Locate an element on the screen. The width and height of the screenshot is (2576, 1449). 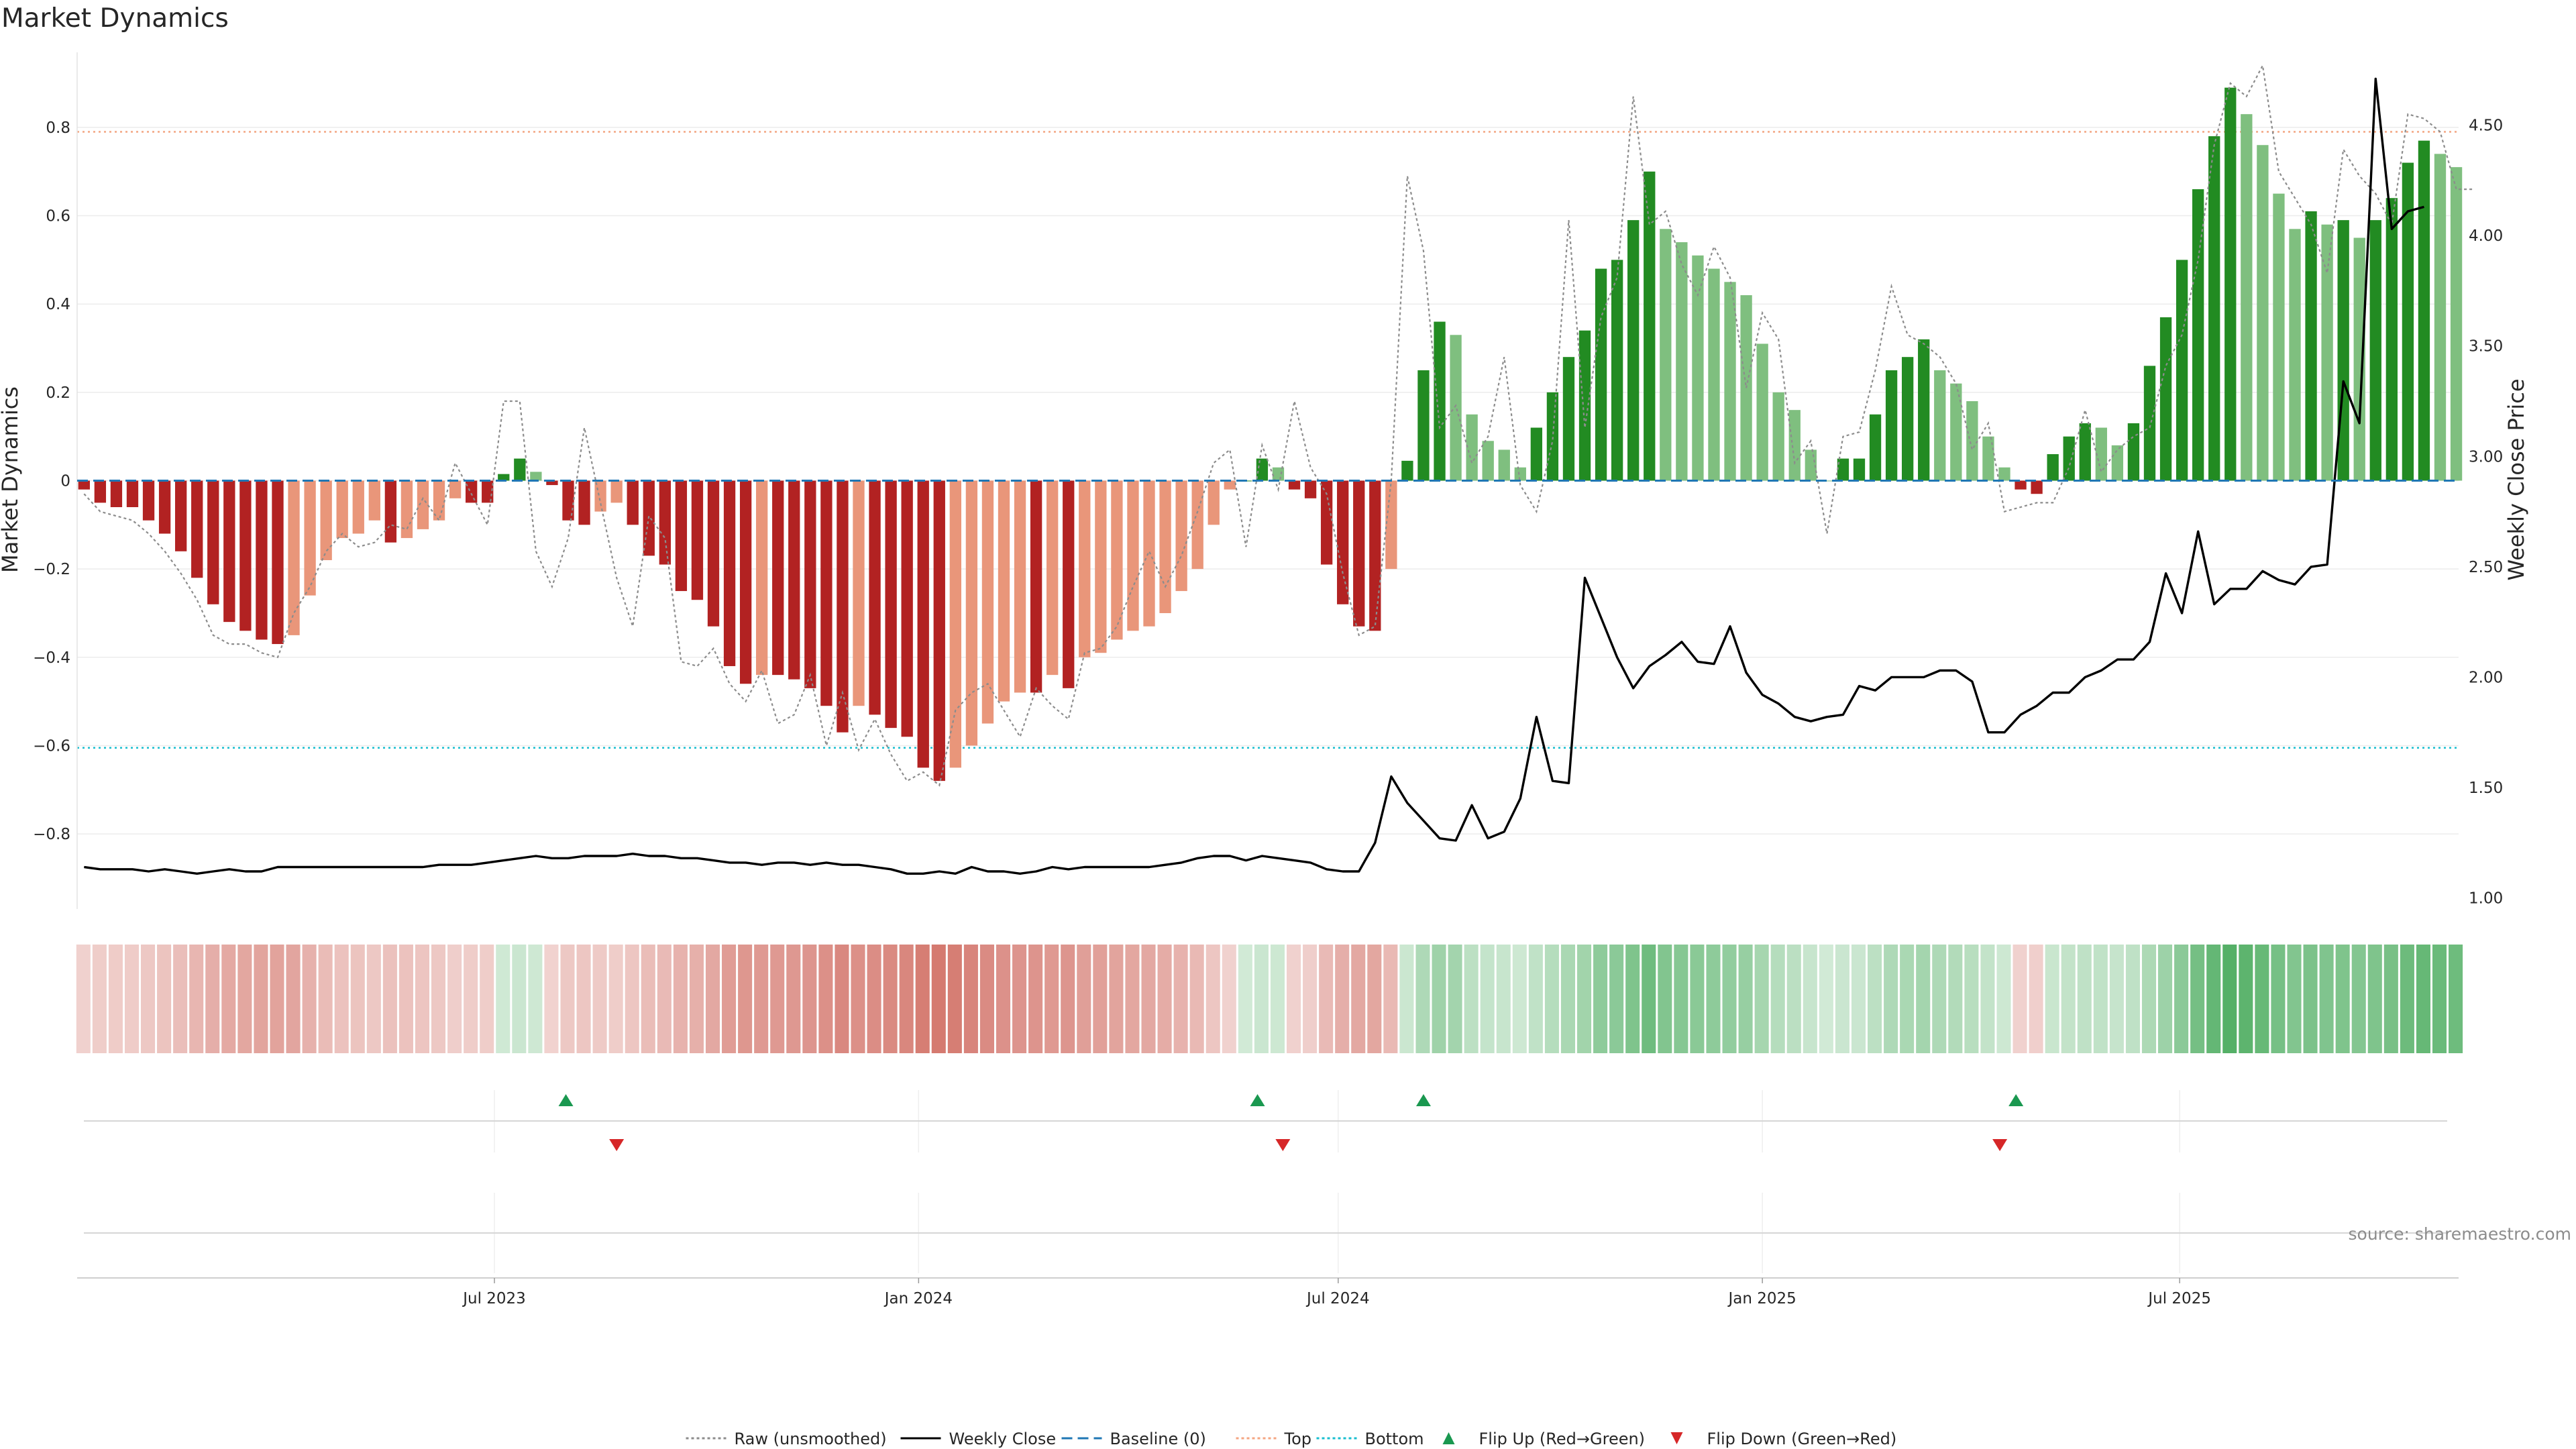
legend-label: Raw (unsmoothed) is located at coordinates (811, 1439).